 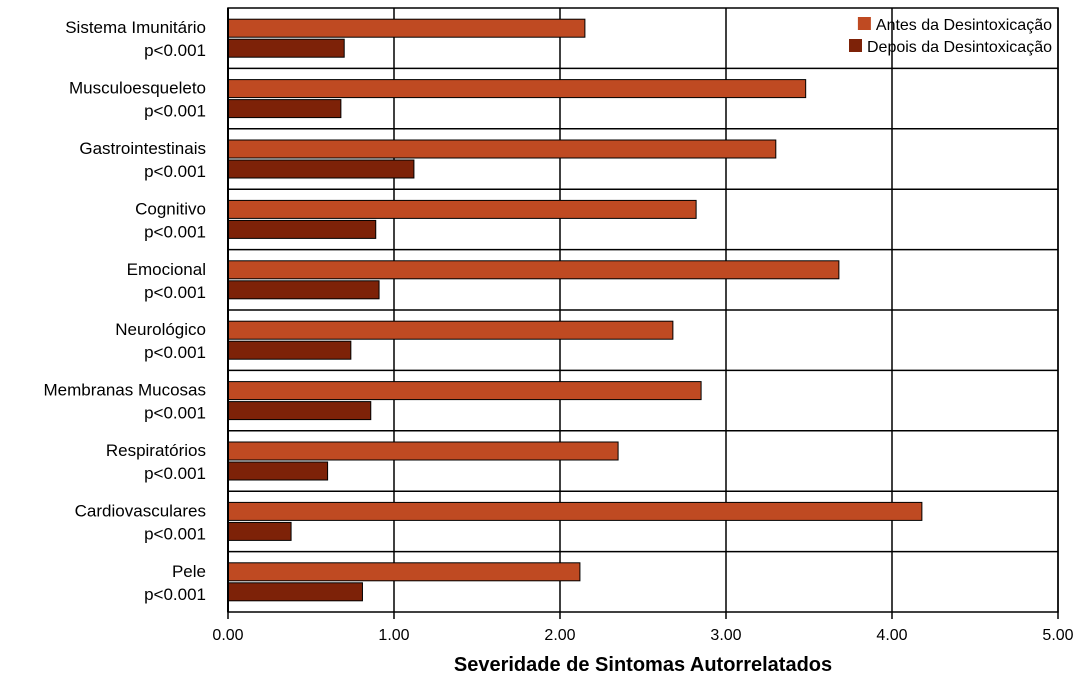 I want to click on category-label: Cognitivo, so click(x=170, y=208).